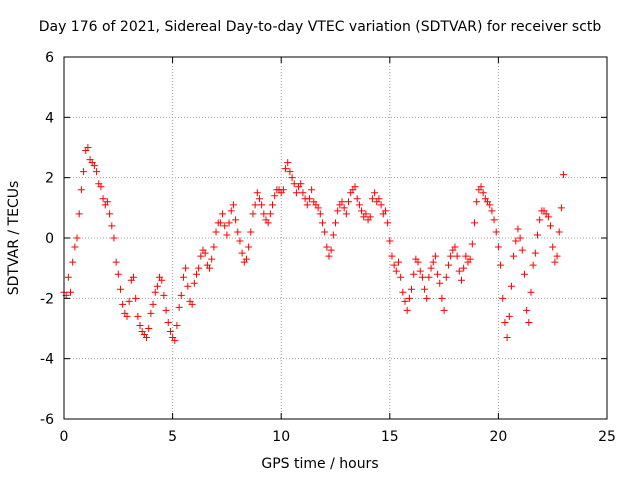  What do you see at coordinates (49, 58) in the screenshot?
I see `y-tick-label: 6` at bounding box center [49, 58].